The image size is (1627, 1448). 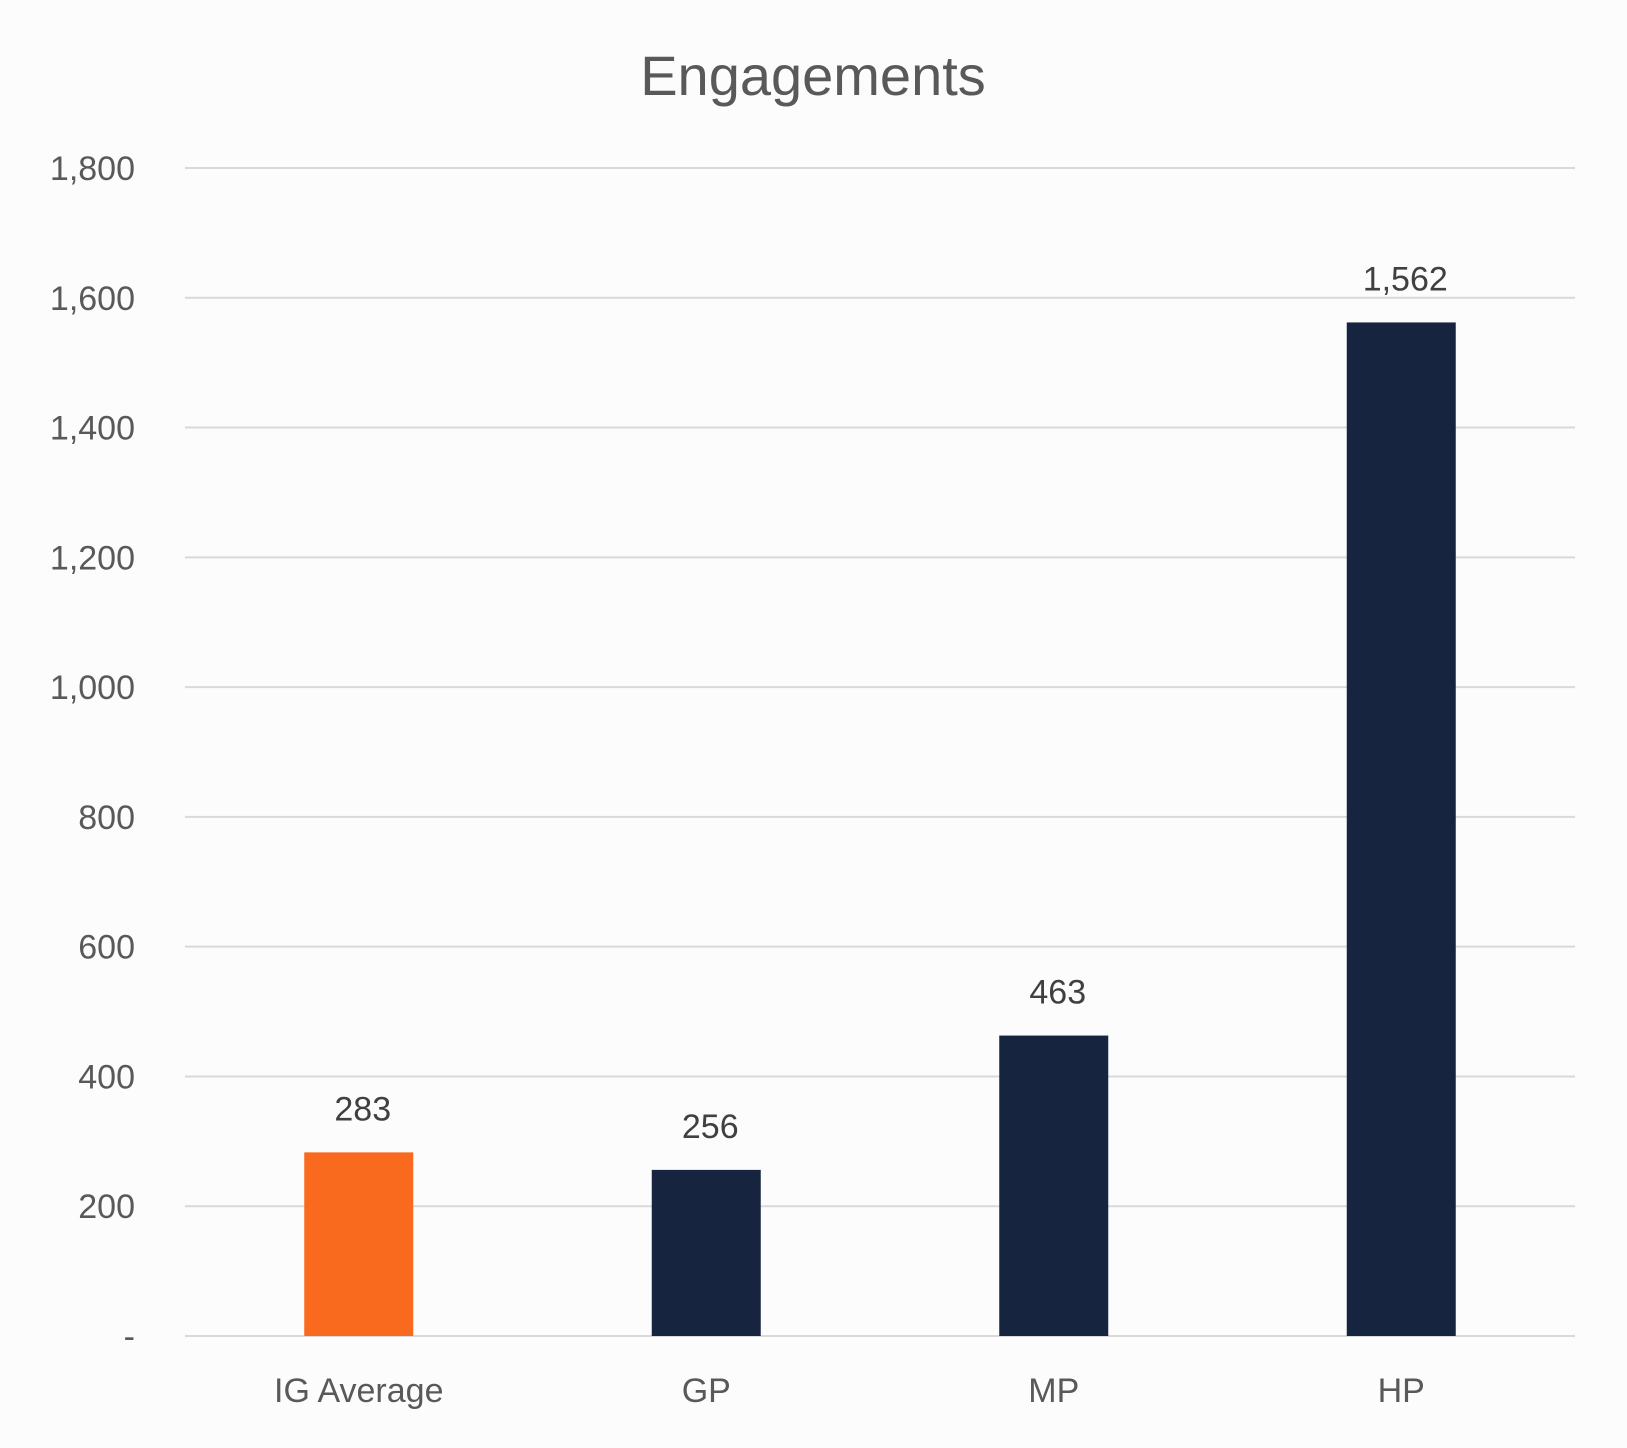 What do you see at coordinates (1405, 279) in the screenshot?
I see `data-label: 1,562` at bounding box center [1405, 279].